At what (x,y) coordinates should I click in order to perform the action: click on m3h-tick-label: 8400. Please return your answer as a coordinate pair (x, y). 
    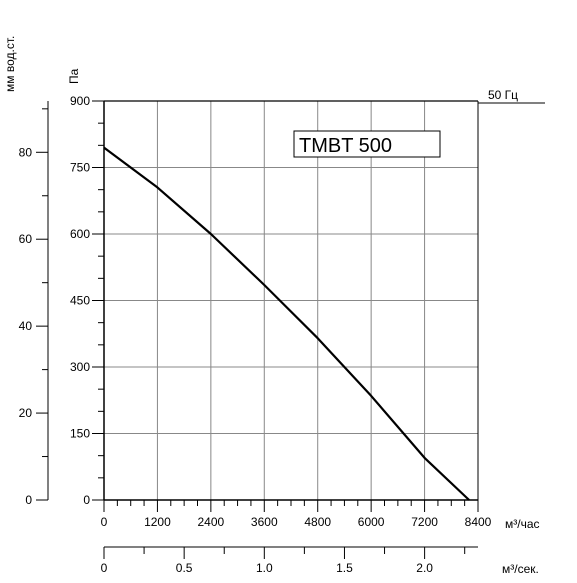
    Looking at the image, I should click on (478, 522).